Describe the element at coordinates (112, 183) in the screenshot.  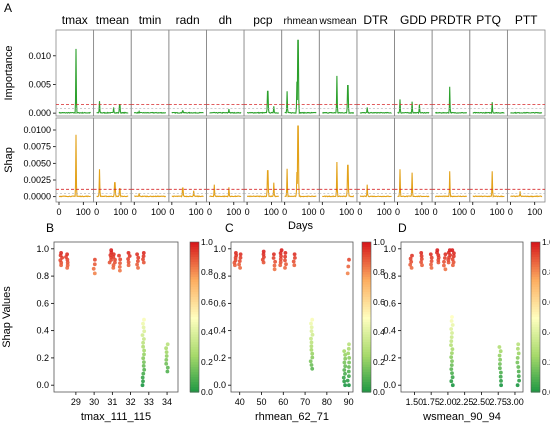
I see `series-line-tmean` at that location.